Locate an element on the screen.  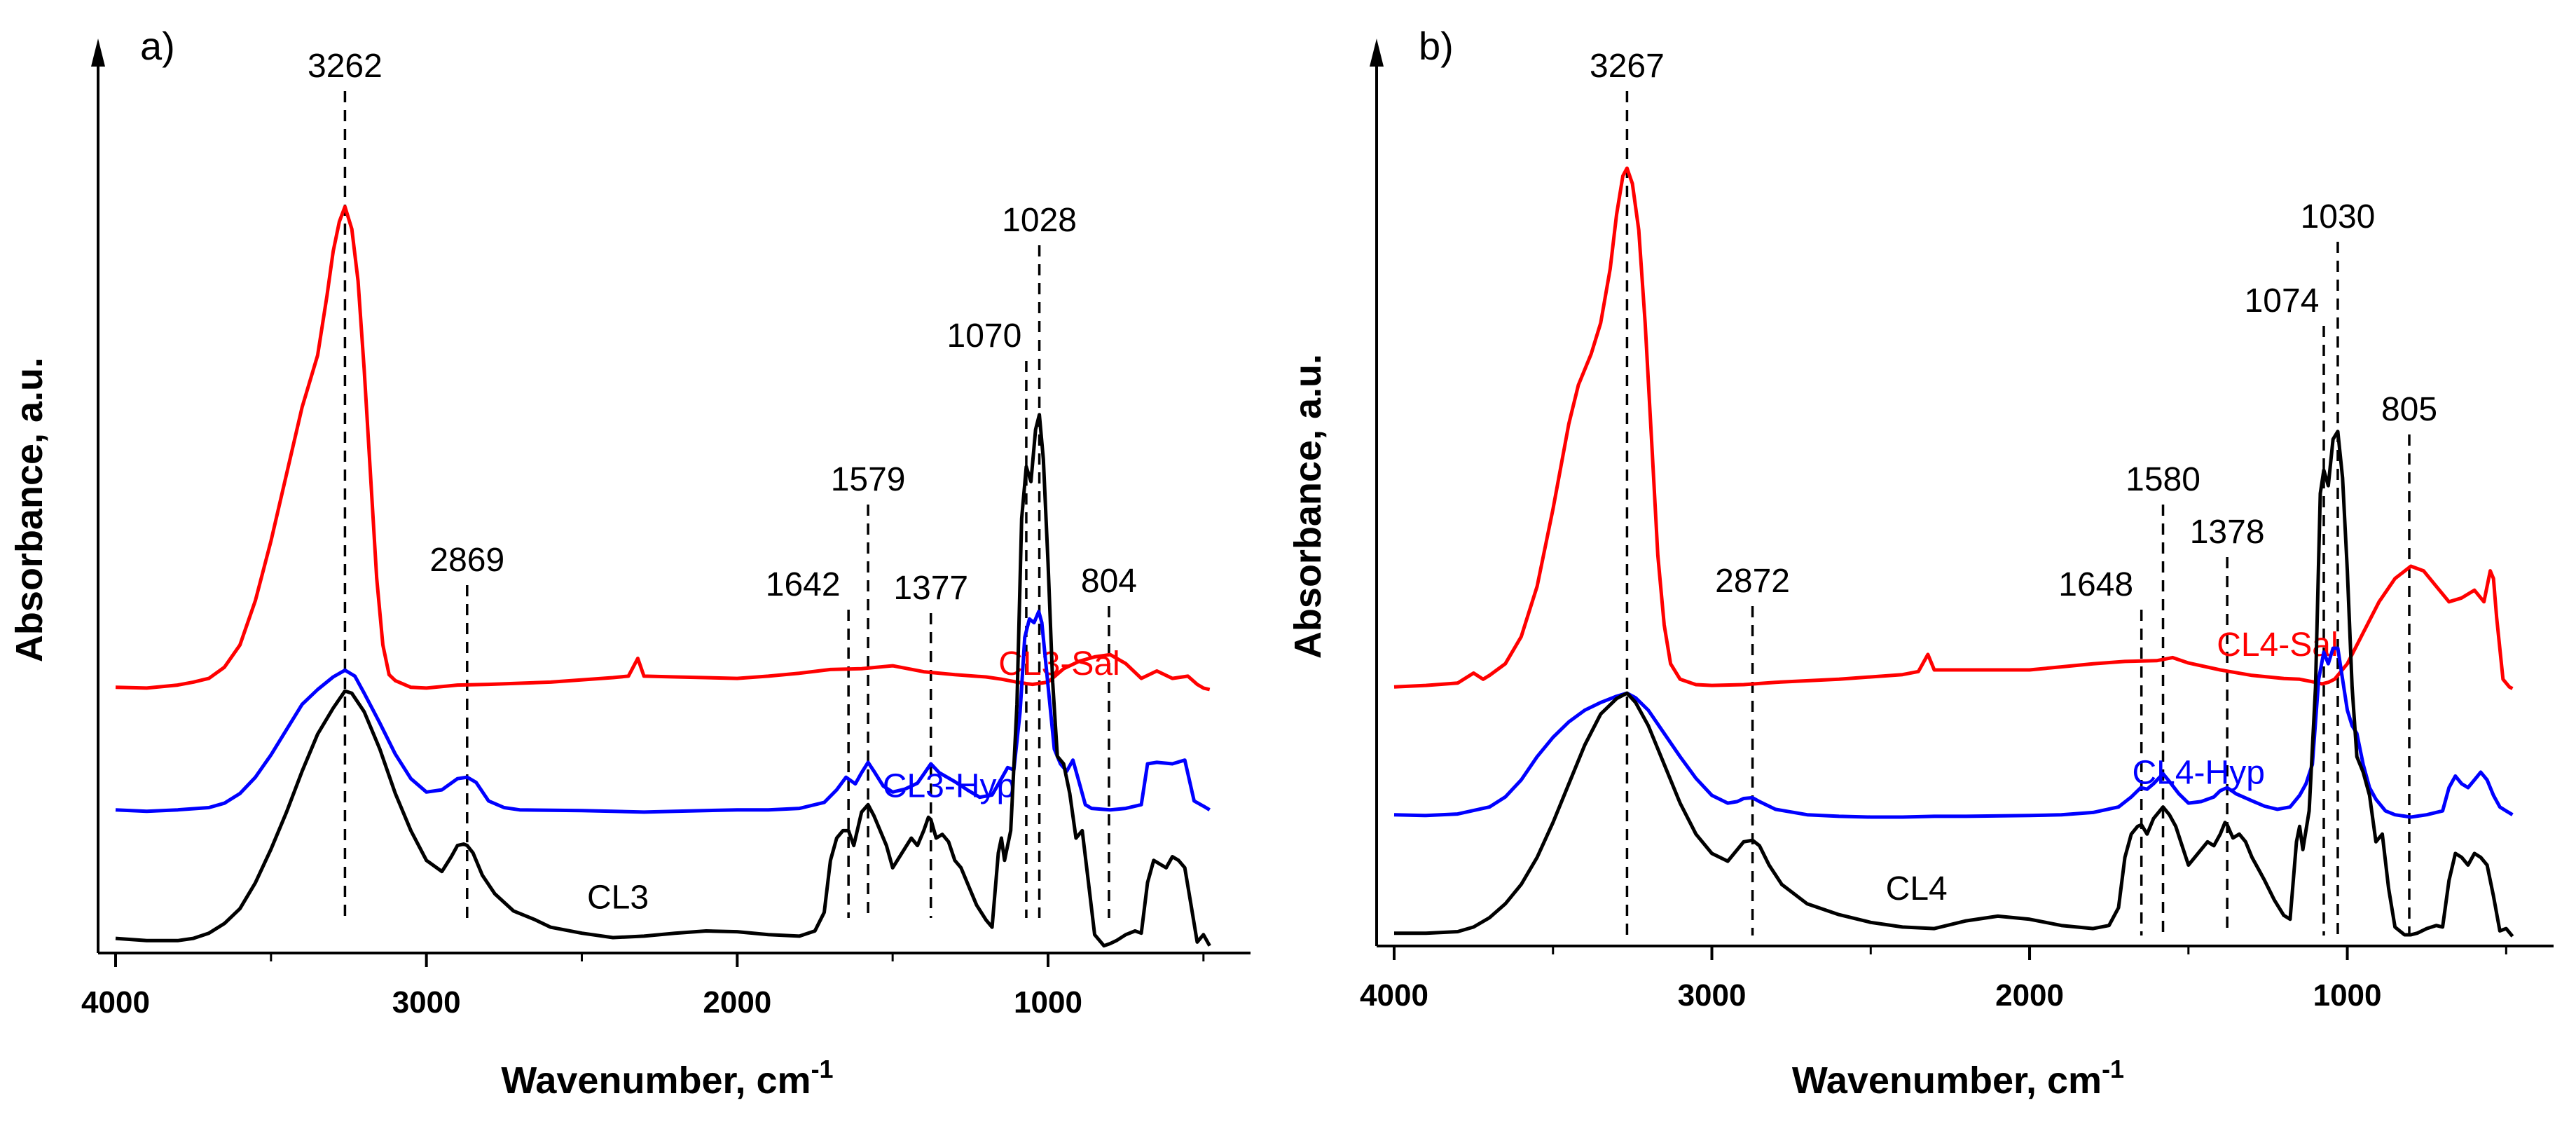
peak-label: 1378 is located at coordinates (2227, 532).